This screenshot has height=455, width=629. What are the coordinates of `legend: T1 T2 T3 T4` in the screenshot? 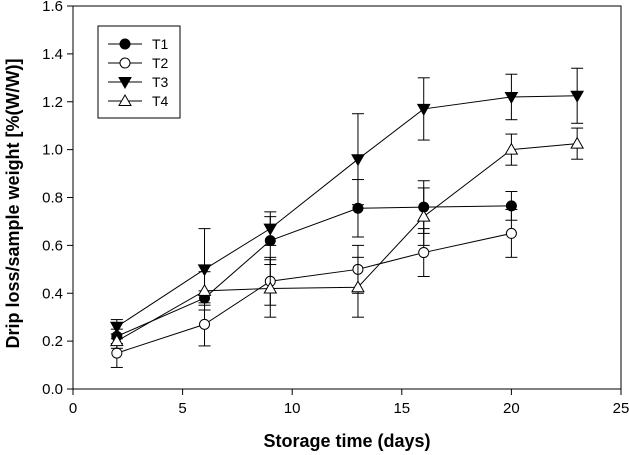 It's located at (139, 72).